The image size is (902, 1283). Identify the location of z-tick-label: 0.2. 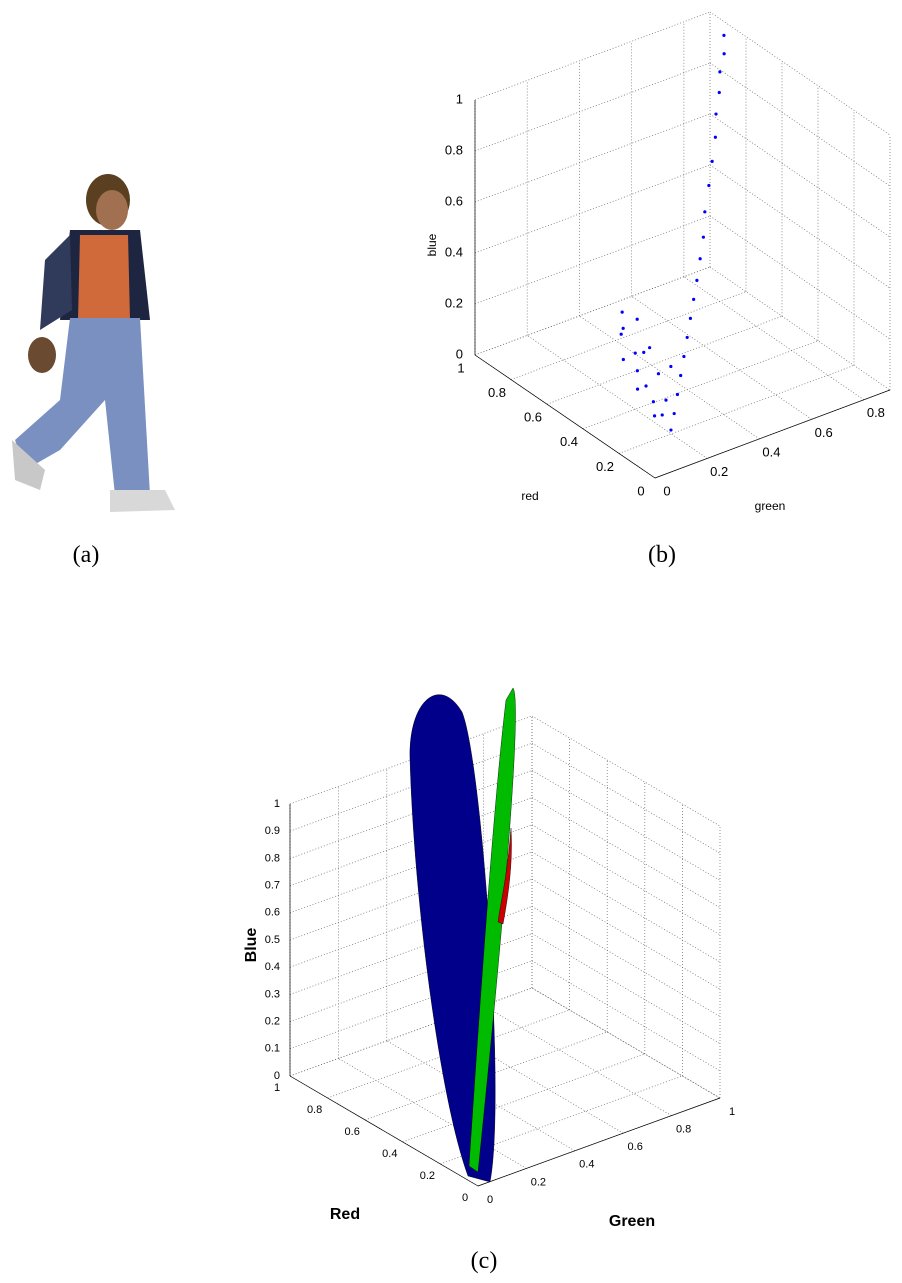
(272, 1022).